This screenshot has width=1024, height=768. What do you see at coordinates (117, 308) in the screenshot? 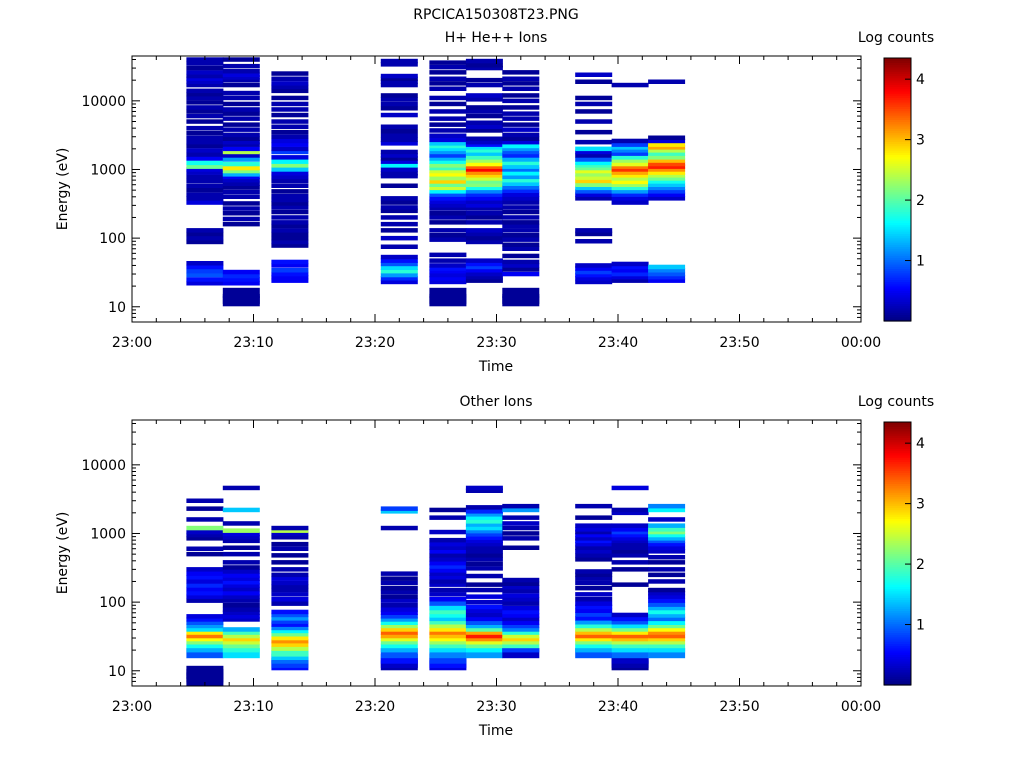
I see `y-tick-label: 10` at bounding box center [117, 308].